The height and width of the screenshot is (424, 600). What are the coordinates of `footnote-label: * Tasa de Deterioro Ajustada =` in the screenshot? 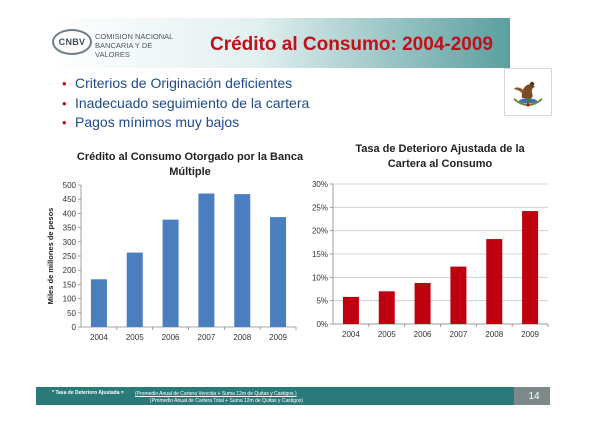 It's located at (88, 393).